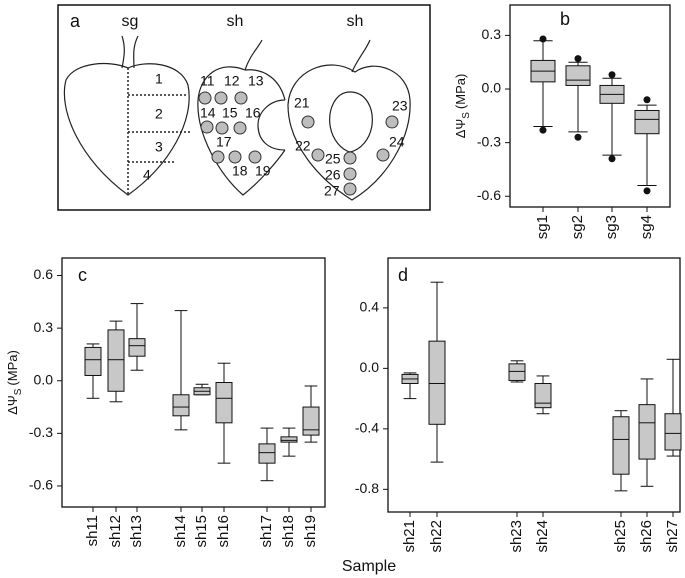 This screenshot has height=578, width=685. What do you see at coordinates (611, 227) in the screenshot?
I see `x-tick-label: sg3` at bounding box center [611, 227].